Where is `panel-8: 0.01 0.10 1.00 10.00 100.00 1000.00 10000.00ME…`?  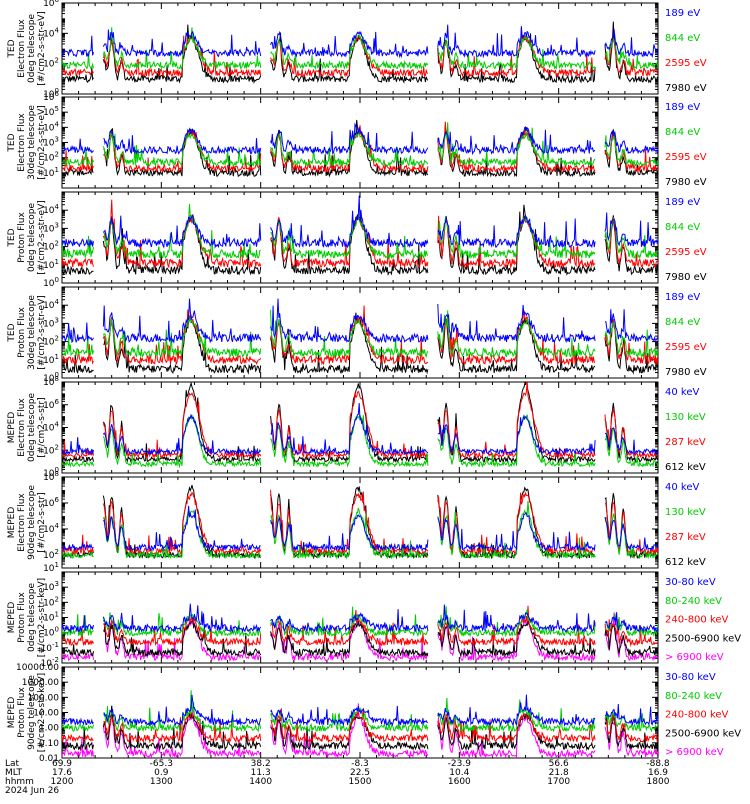
panel-8: 0.01 0.10 1.00 10.00 100.00 1000.00 10000.00ME… is located at coordinates (374, 713).